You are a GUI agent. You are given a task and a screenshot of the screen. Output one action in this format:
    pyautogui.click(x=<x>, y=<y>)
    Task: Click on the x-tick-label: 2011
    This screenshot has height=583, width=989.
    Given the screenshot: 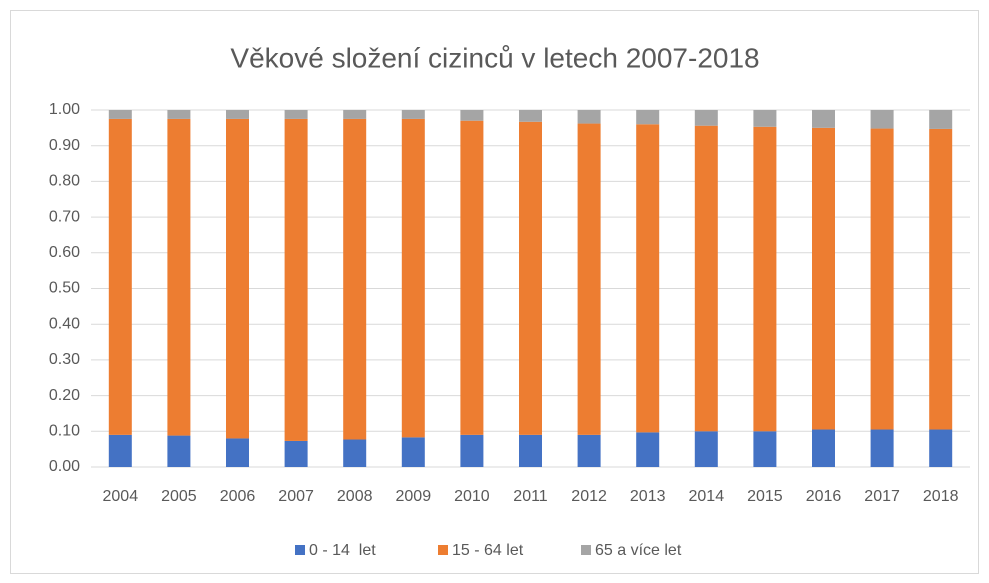 What is the action you would take?
    pyautogui.click(x=530, y=496)
    